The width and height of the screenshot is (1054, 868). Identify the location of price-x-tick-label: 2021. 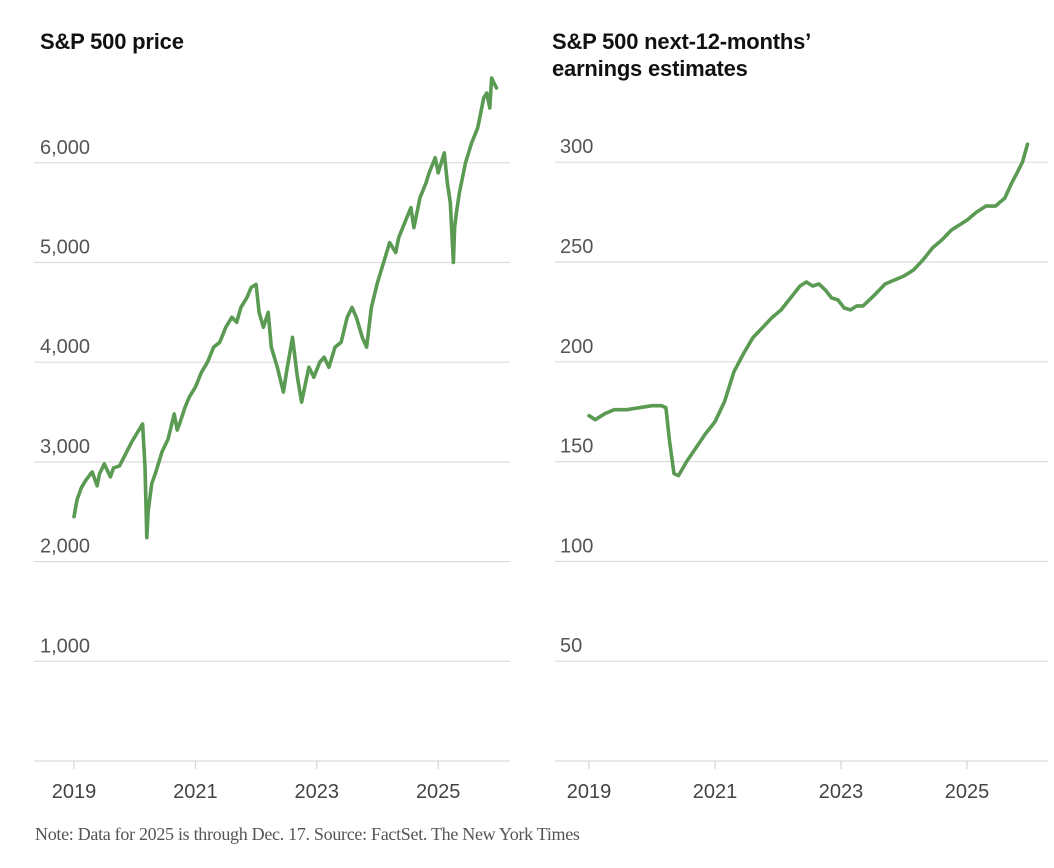
(195, 792).